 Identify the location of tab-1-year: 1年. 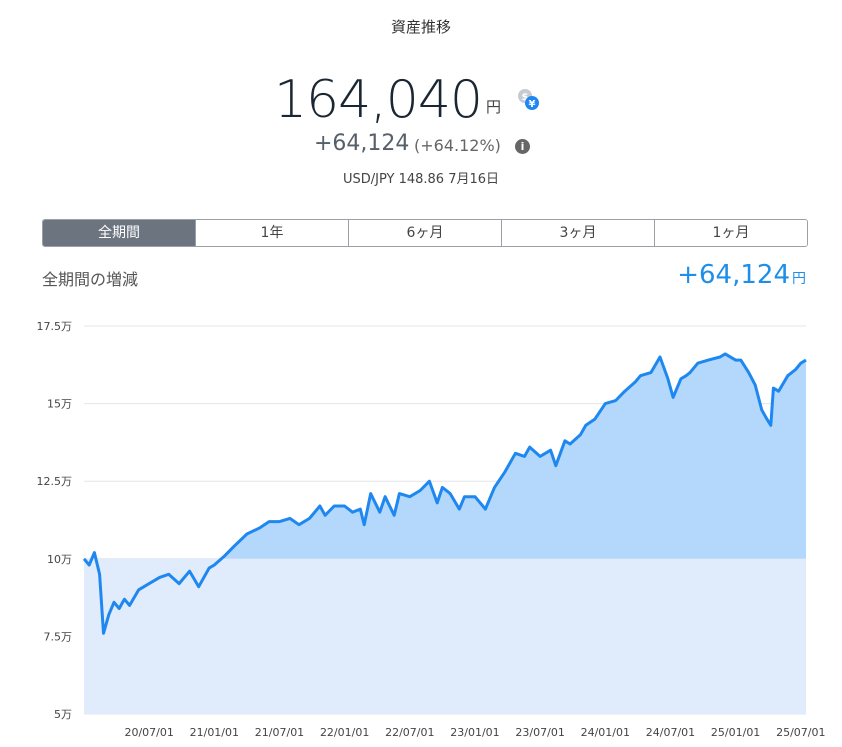
(271, 233).